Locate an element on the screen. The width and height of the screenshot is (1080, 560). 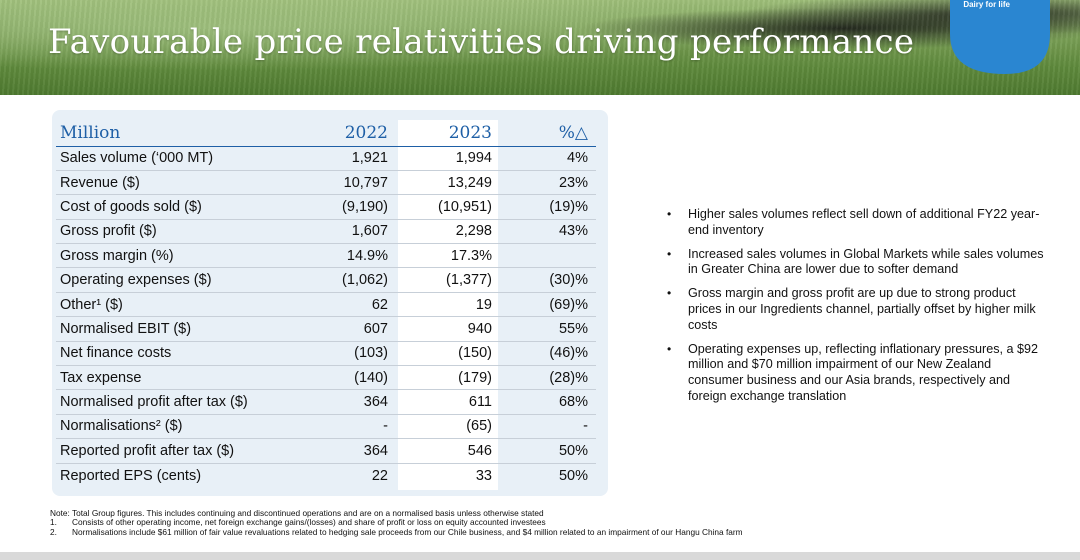
value-2023: 13,249 is located at coordinates (469, 182).